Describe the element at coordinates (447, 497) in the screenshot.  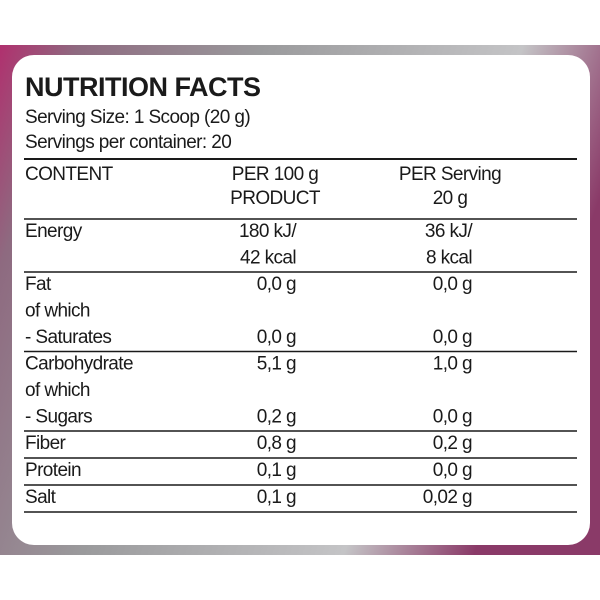
I see `per-serving-value: 0,02 g` at that location.